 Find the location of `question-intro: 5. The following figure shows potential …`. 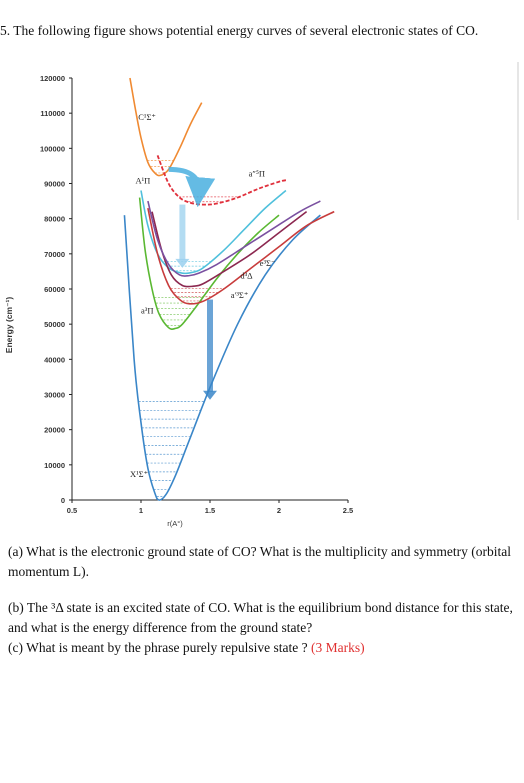

question-intro: 5. The following figure shows potential … is located at coordinates (239, 30).